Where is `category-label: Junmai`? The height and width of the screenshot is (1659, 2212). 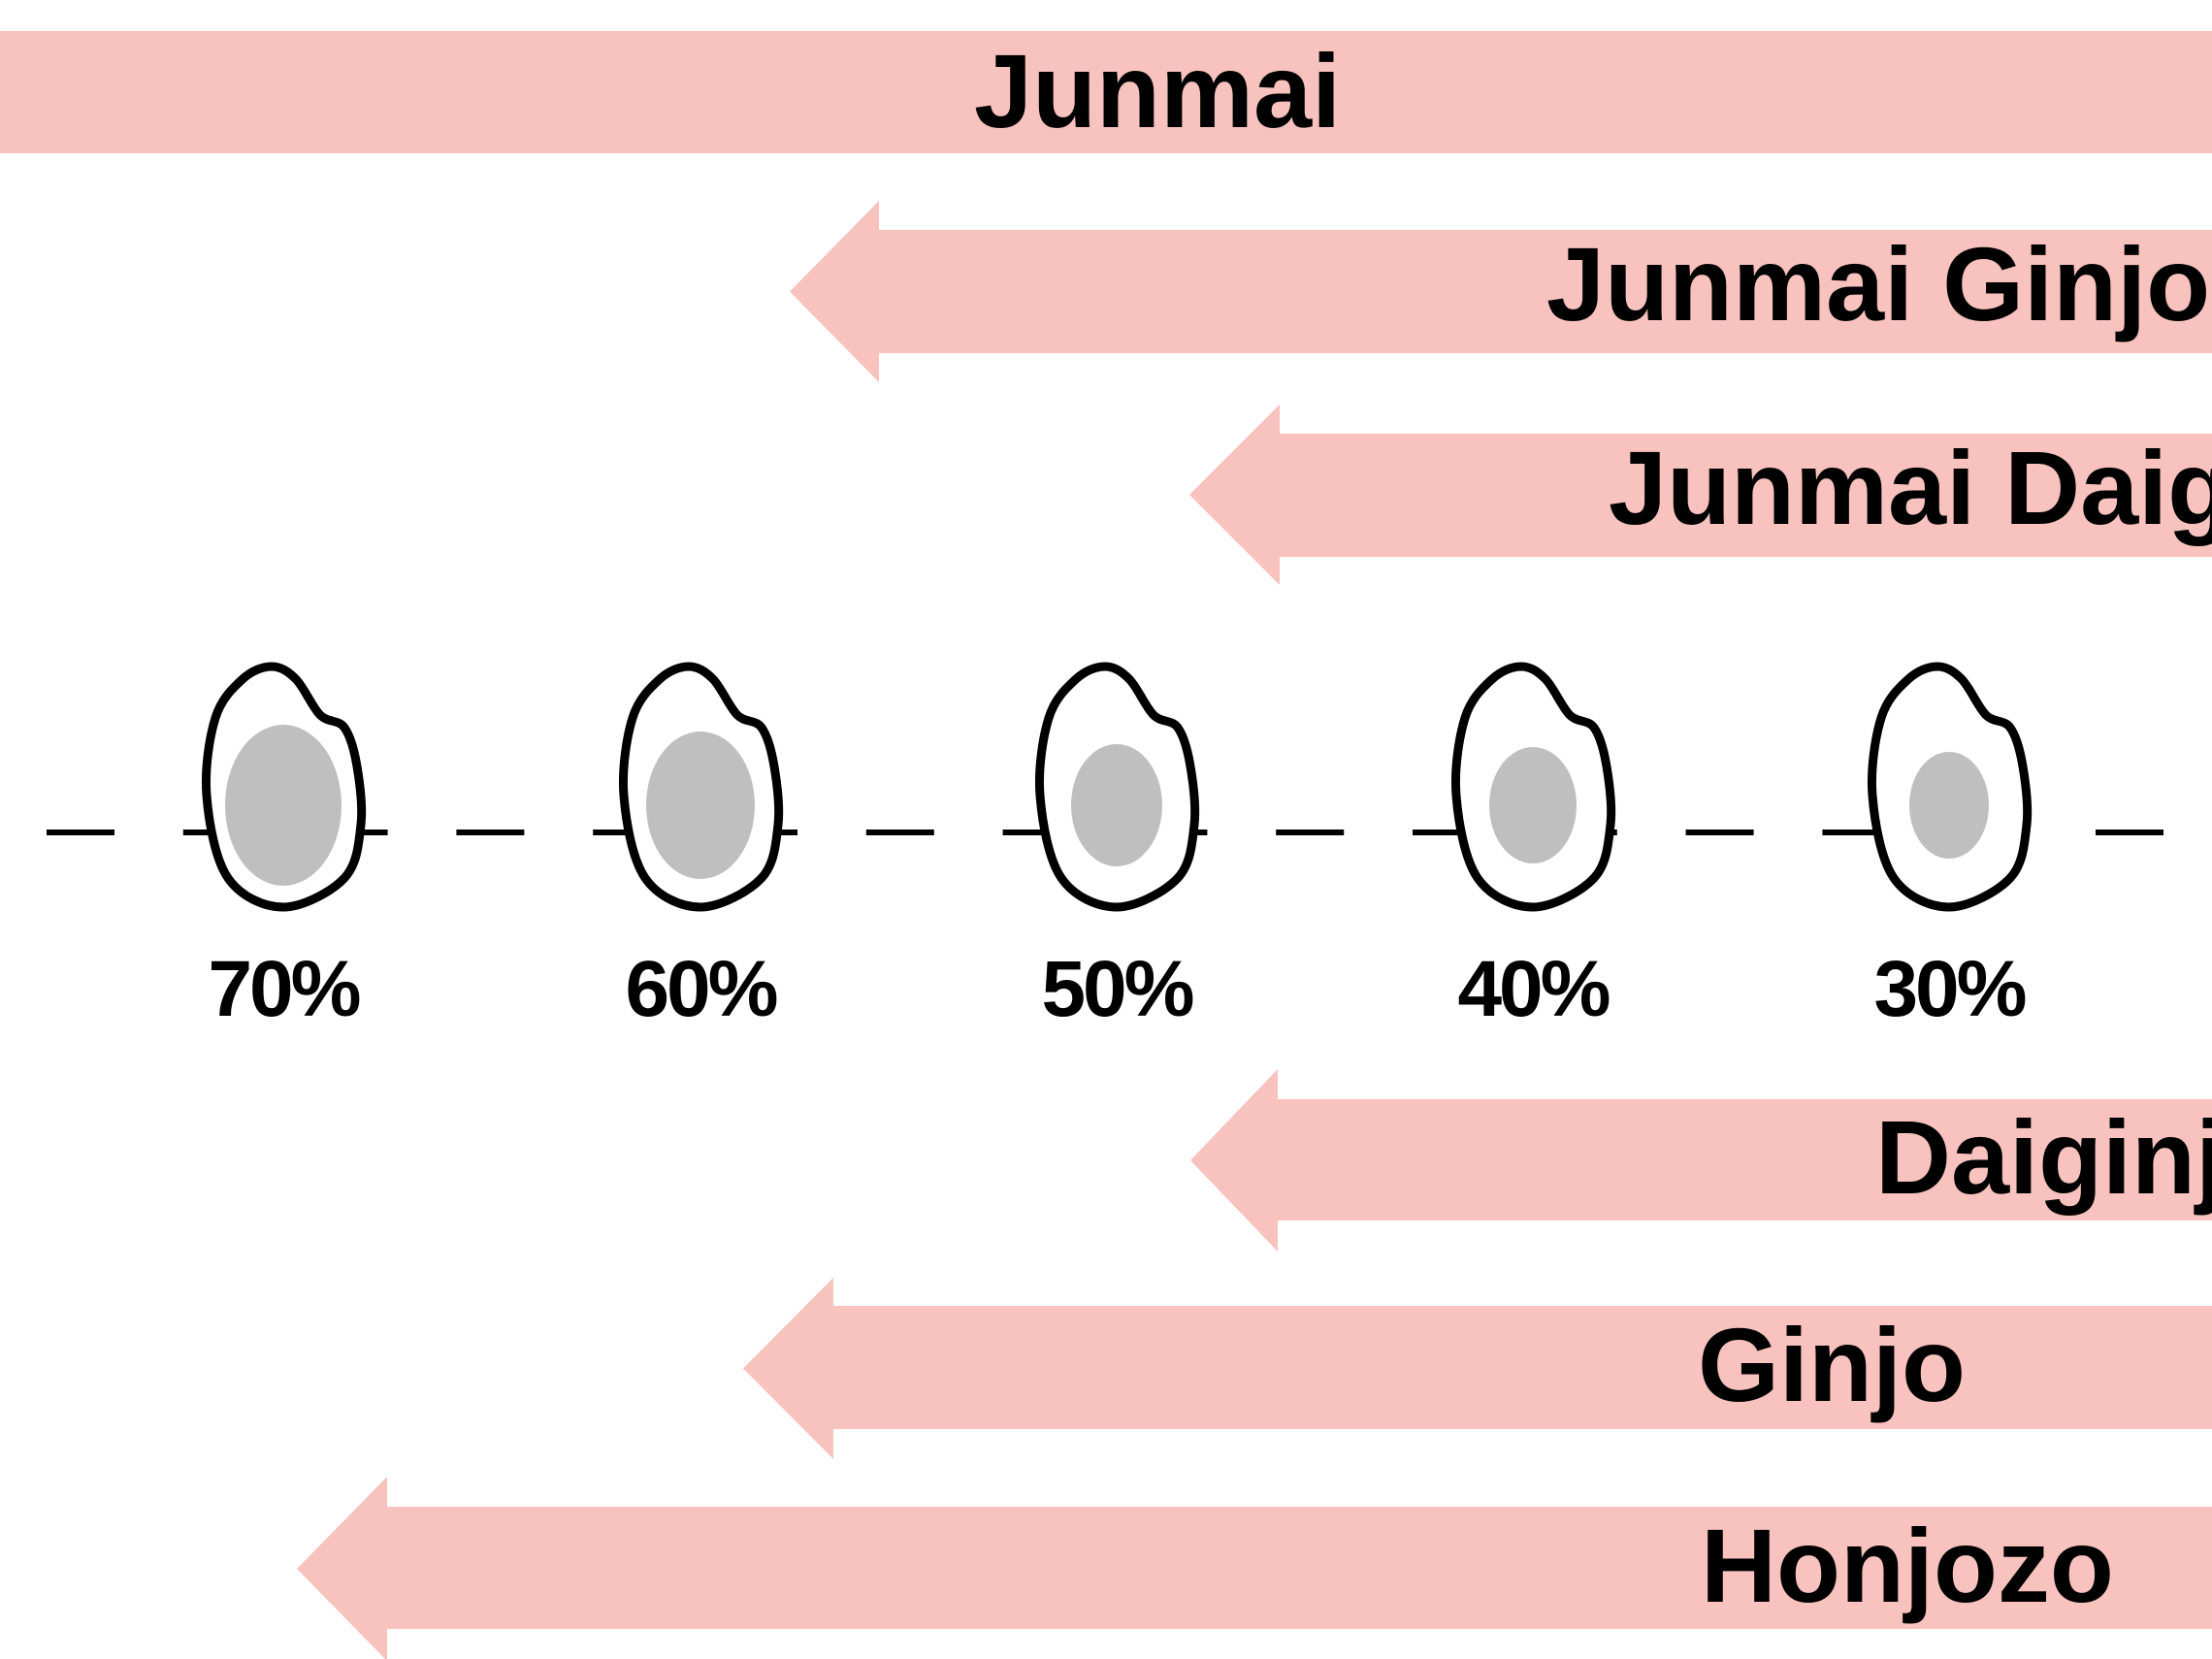
category-label: Junmai is located at coordinates (1157, 90).